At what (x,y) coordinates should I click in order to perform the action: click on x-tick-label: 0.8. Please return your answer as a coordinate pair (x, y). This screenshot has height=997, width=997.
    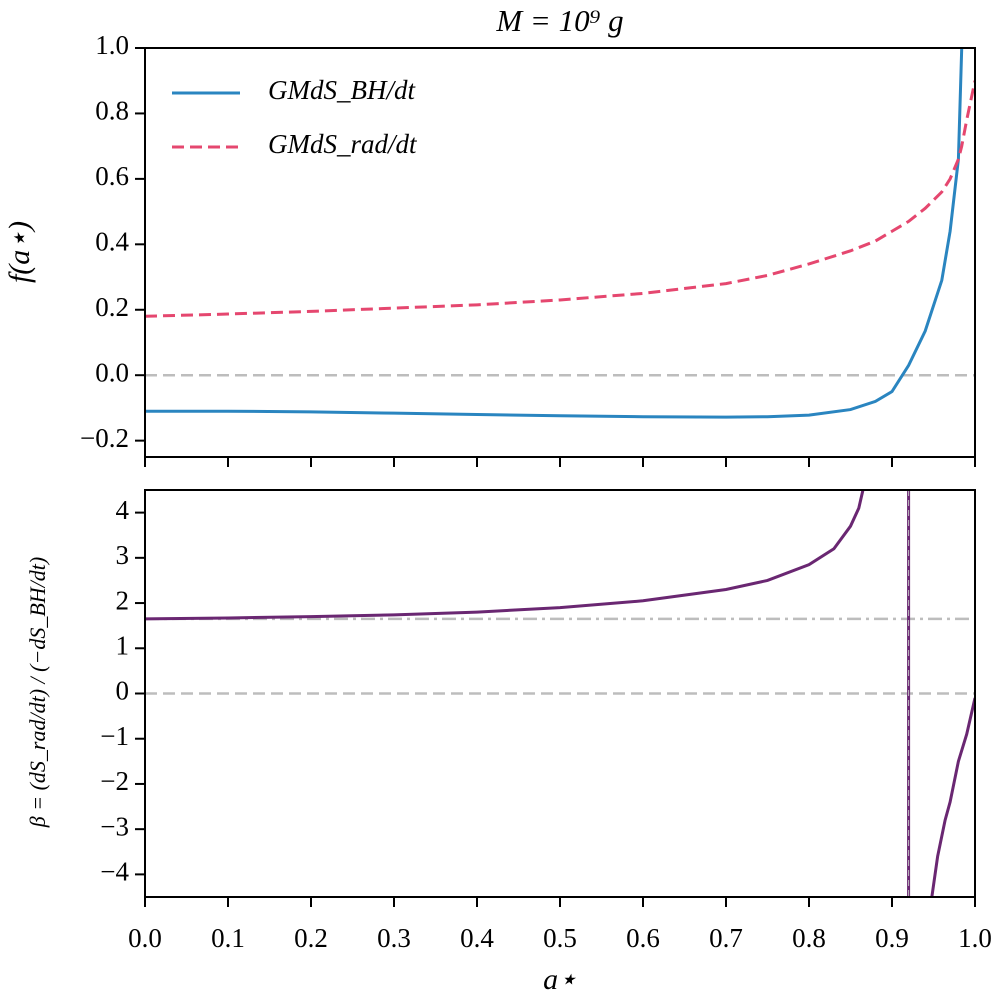
    Looking at the image, I should click on (809, 938).